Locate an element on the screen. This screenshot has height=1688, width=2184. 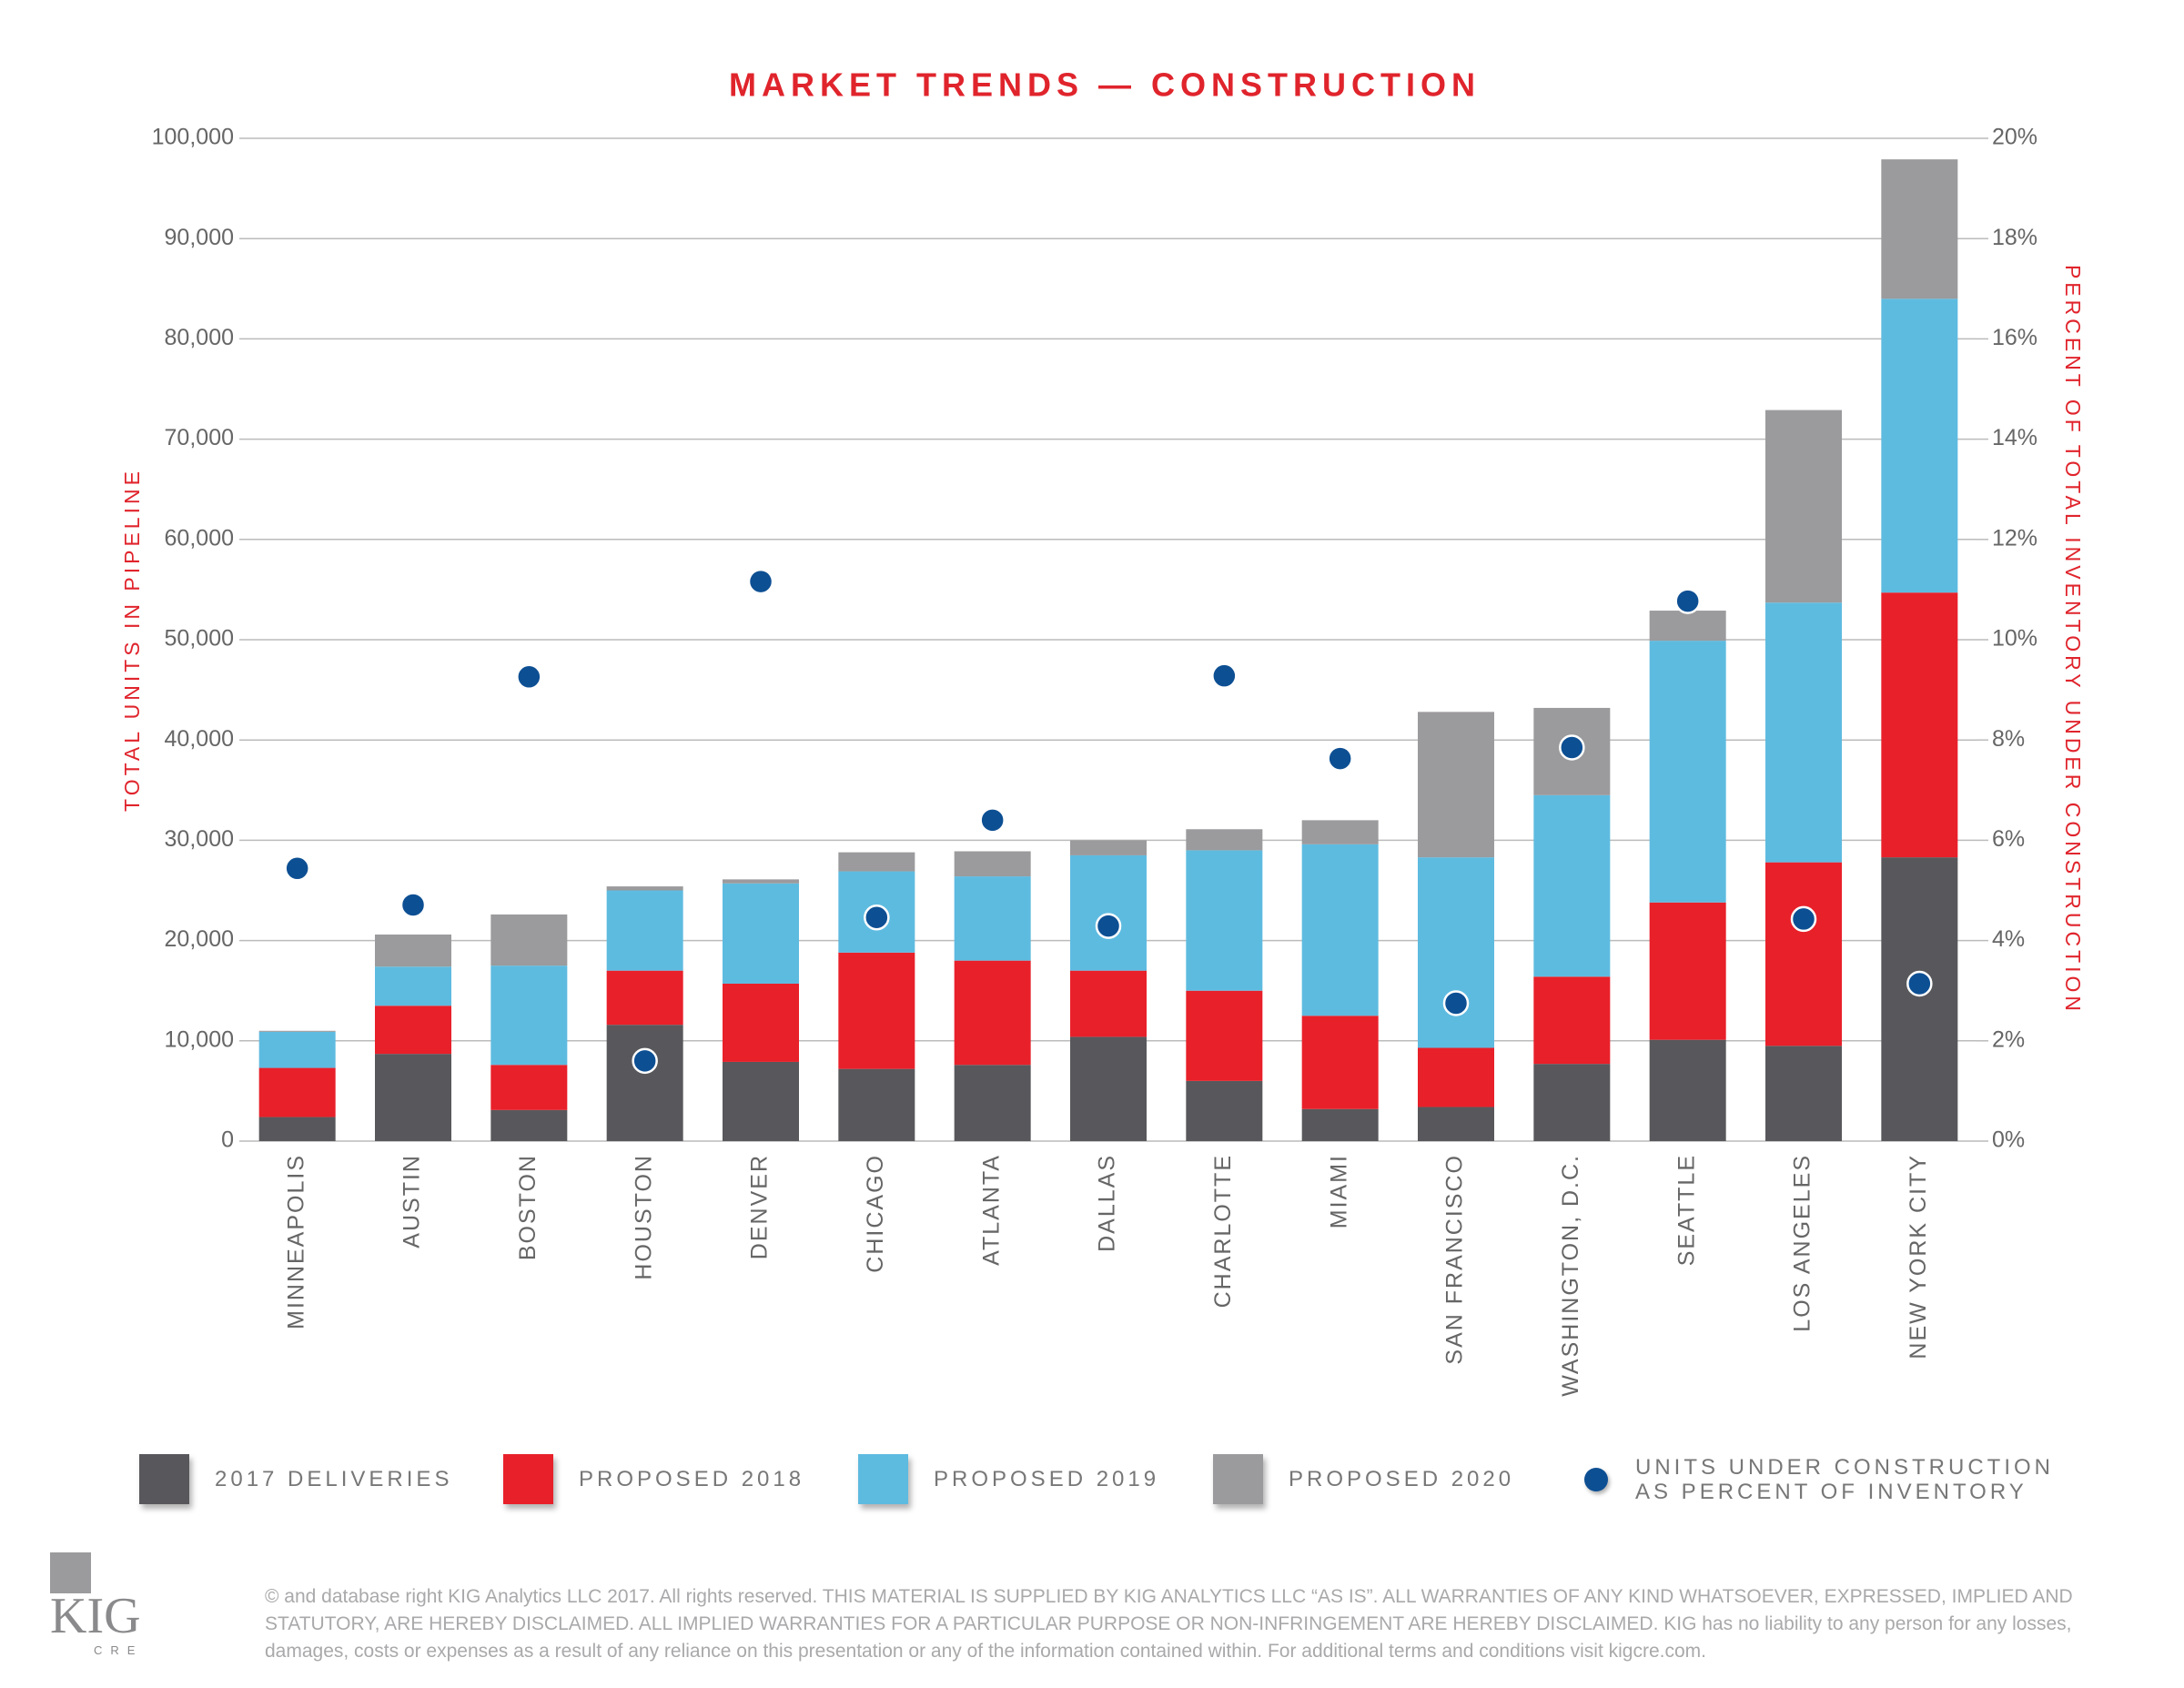
y-tick-label: 90,000 is located at coordinates (200, 237).